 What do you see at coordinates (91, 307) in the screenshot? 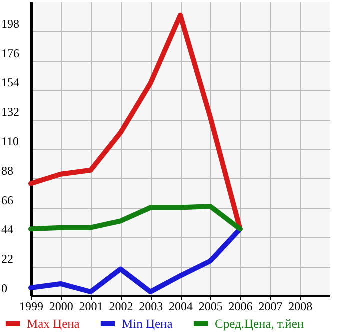
I see `x-tick-label: 2001` at bounding box center [91, 307].